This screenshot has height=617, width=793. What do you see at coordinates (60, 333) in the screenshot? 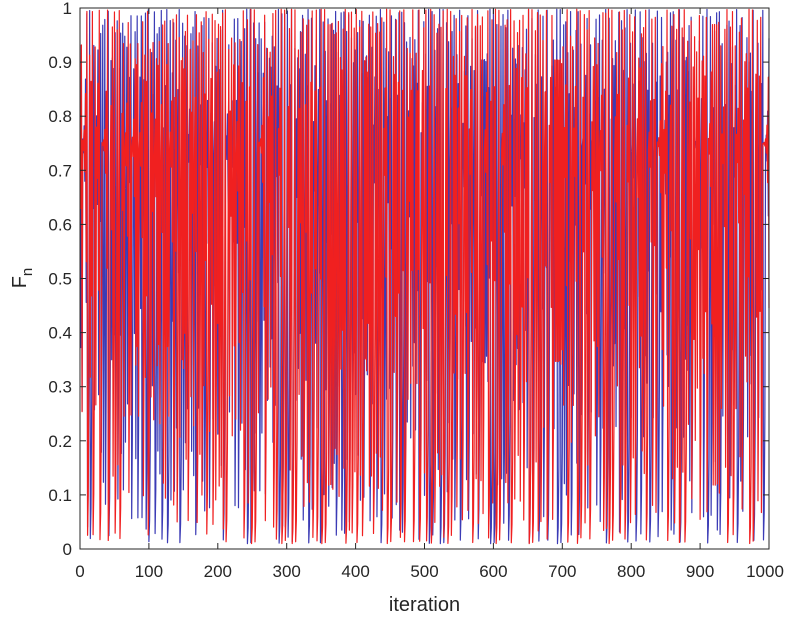
I see `y-tick-label: 0.4` at bounding box center [60, 333].